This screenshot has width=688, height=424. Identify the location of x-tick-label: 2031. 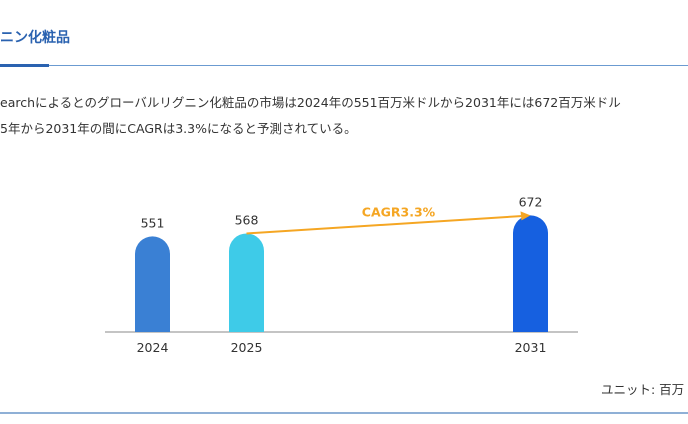
(531, 347).